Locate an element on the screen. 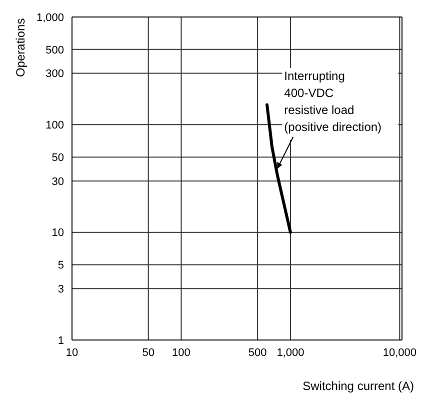 This screenshot has height=404, width=435. y-tick-label: 5 is located at coordinates (61, 266).